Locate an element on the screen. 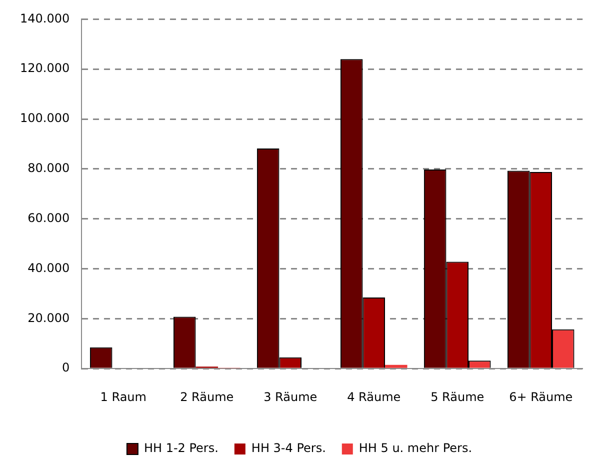 This screenshot has height=473, width=595. y-tick-label: 40.000 is located at coordinates (49, 267).